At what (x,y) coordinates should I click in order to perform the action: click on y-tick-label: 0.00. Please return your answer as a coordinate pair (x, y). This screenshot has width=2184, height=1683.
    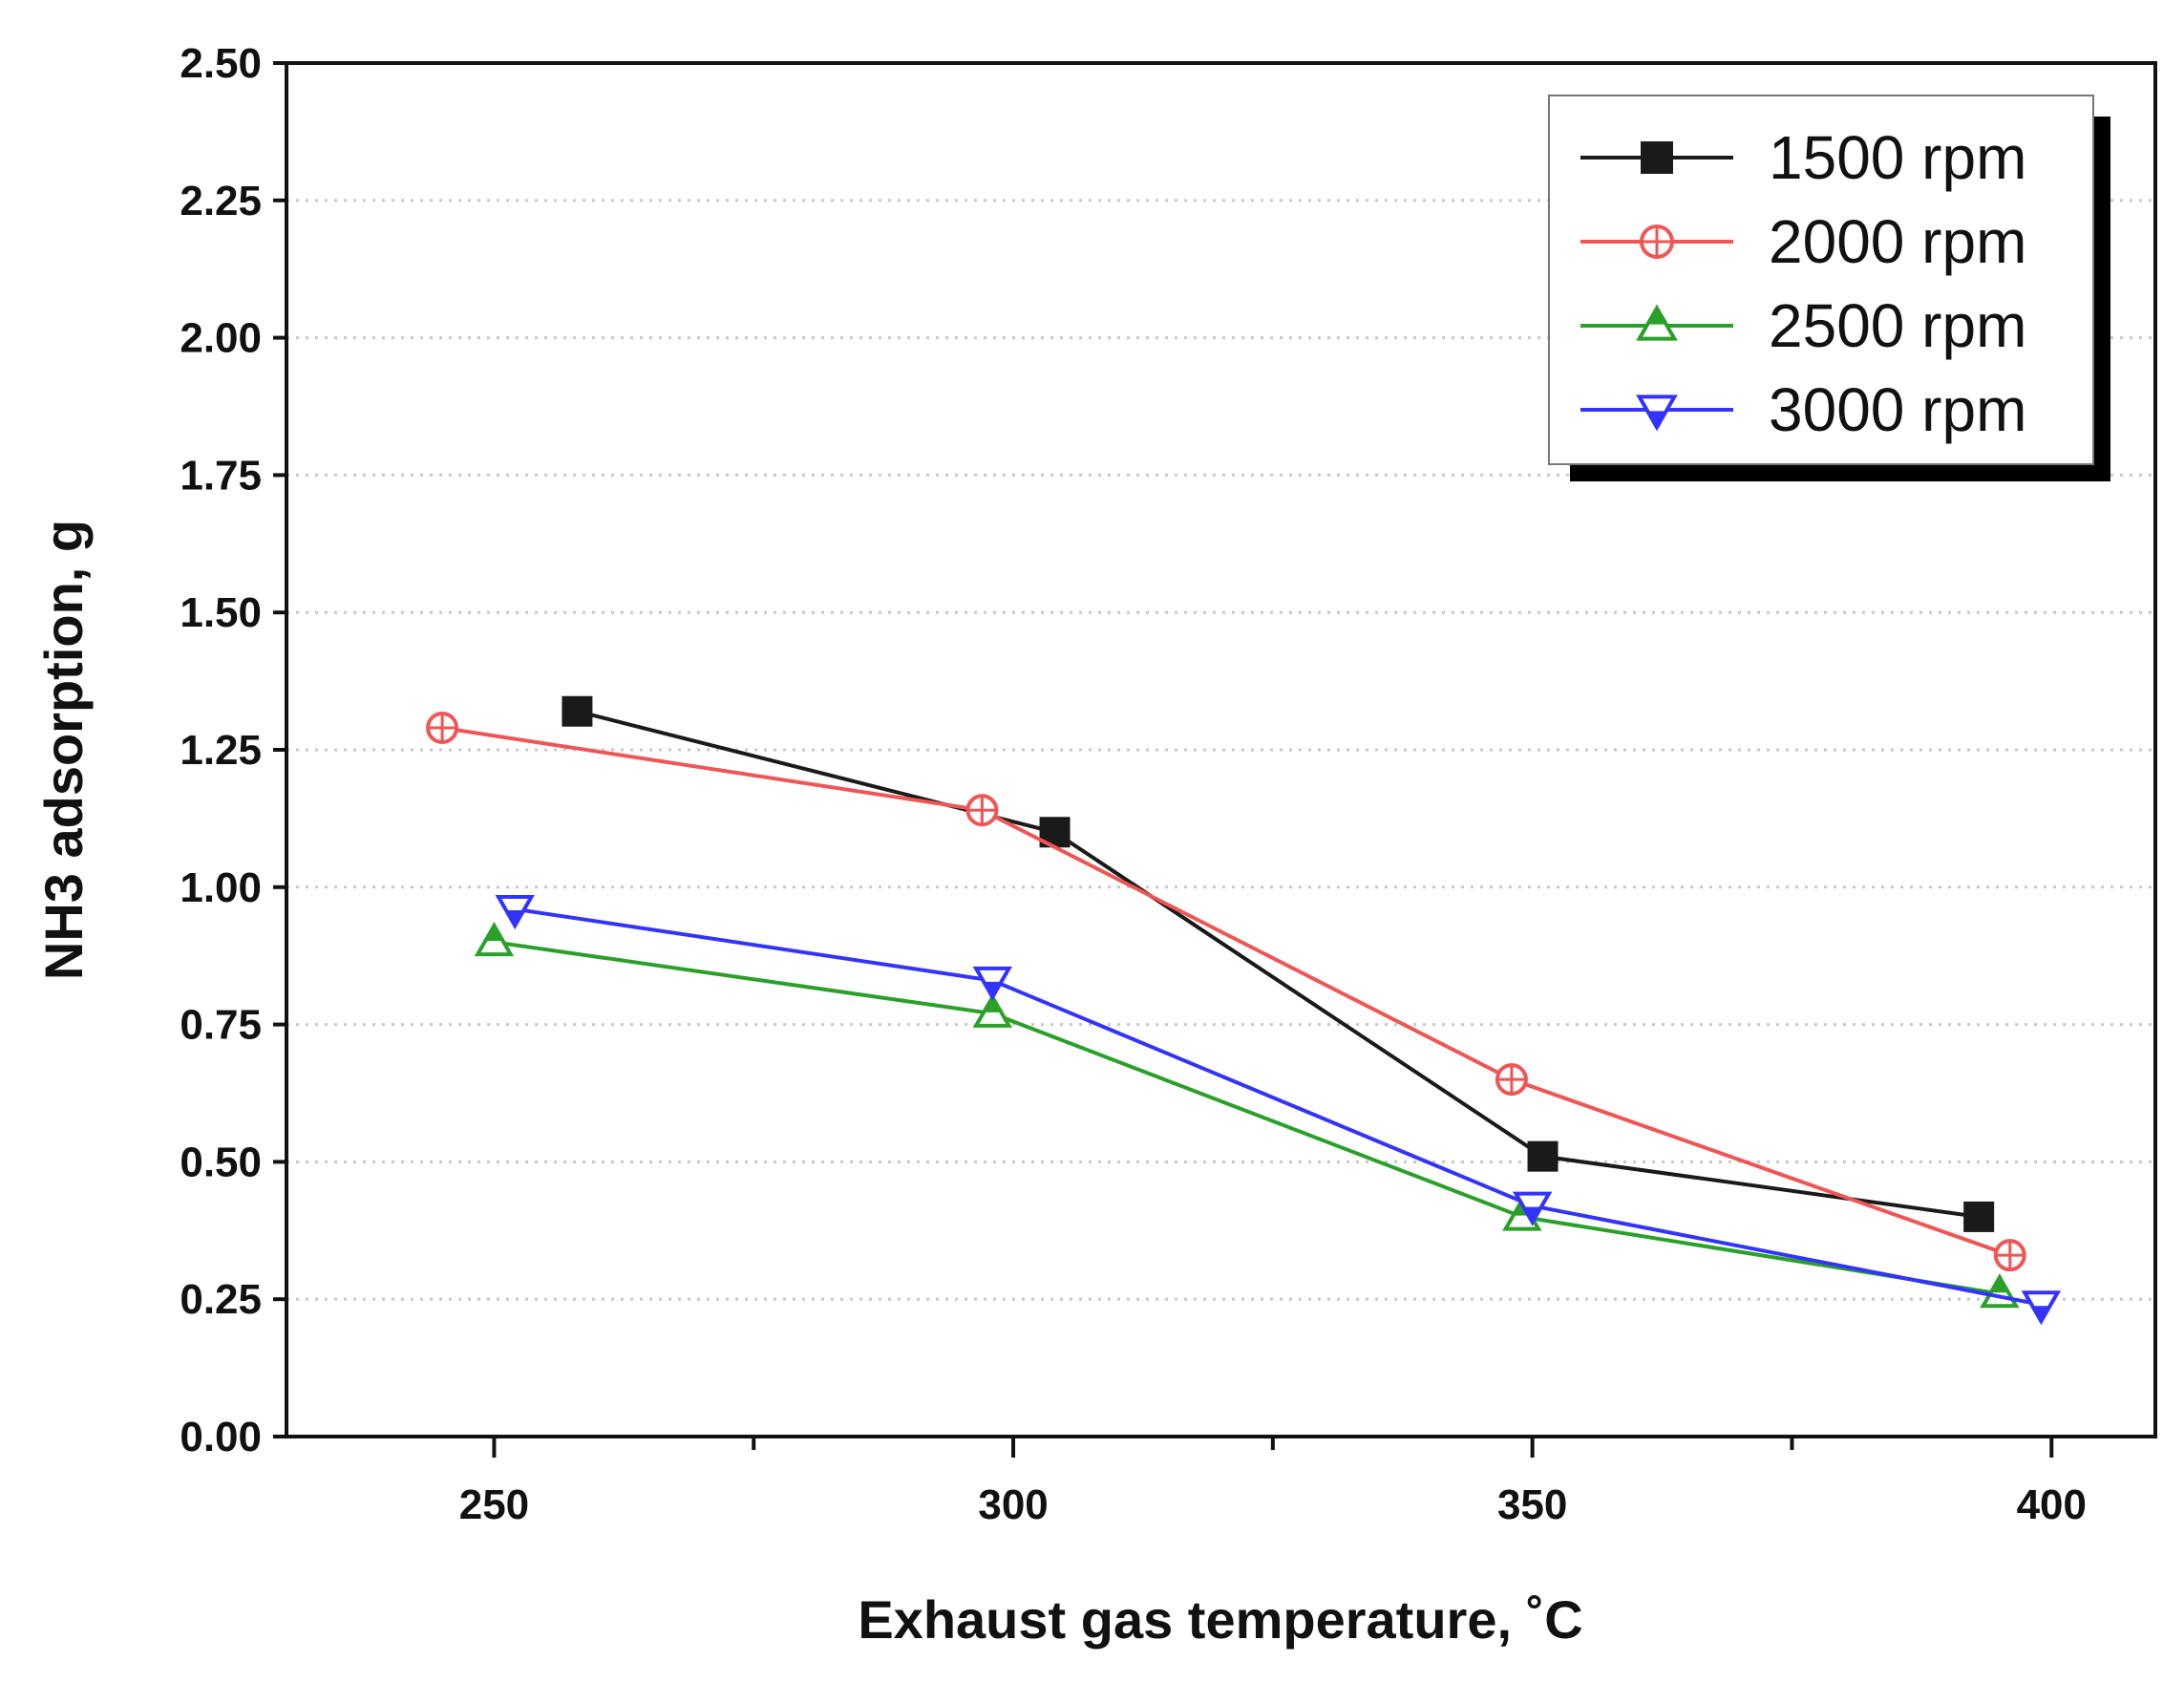
    Looking at the image, I should click on (221, 1437).